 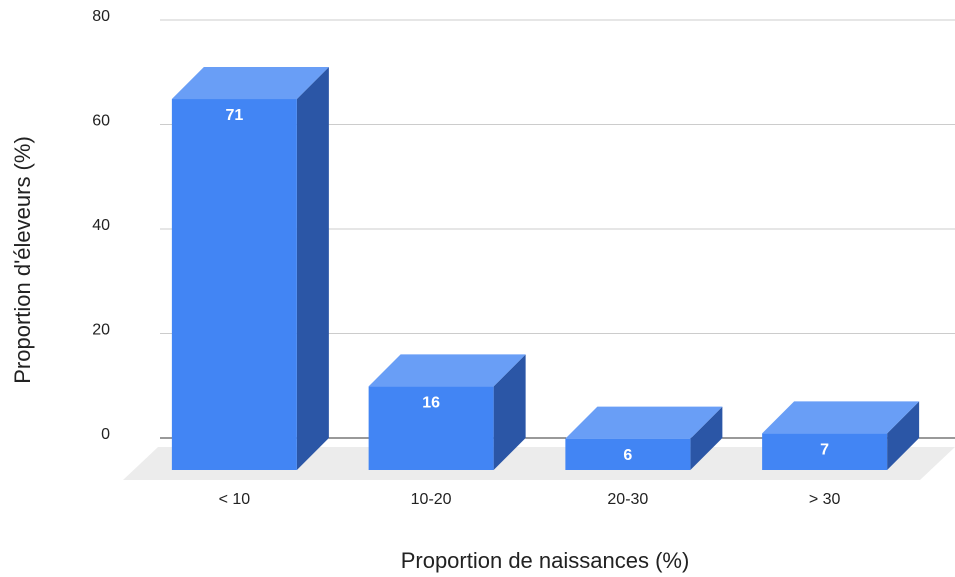 I want to click on floor, so click(x=539, y=463).